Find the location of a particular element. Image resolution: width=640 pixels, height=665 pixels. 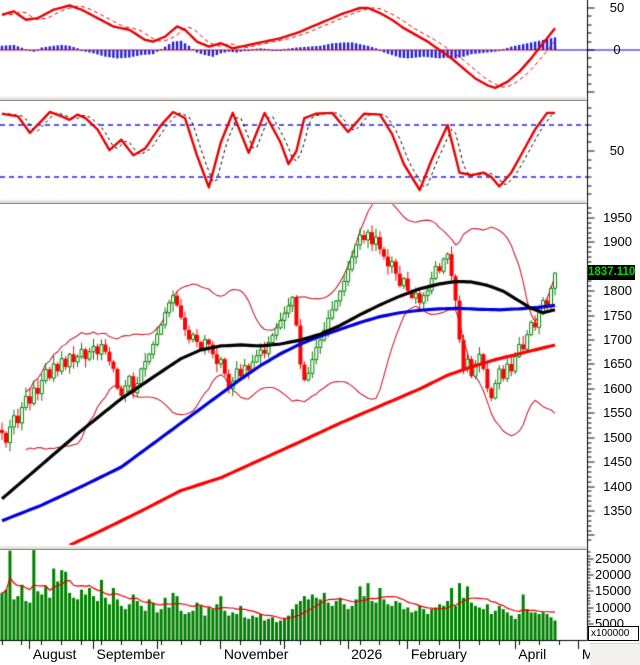

volume-axis-label: 10000 is located at coordinates (613, 607).